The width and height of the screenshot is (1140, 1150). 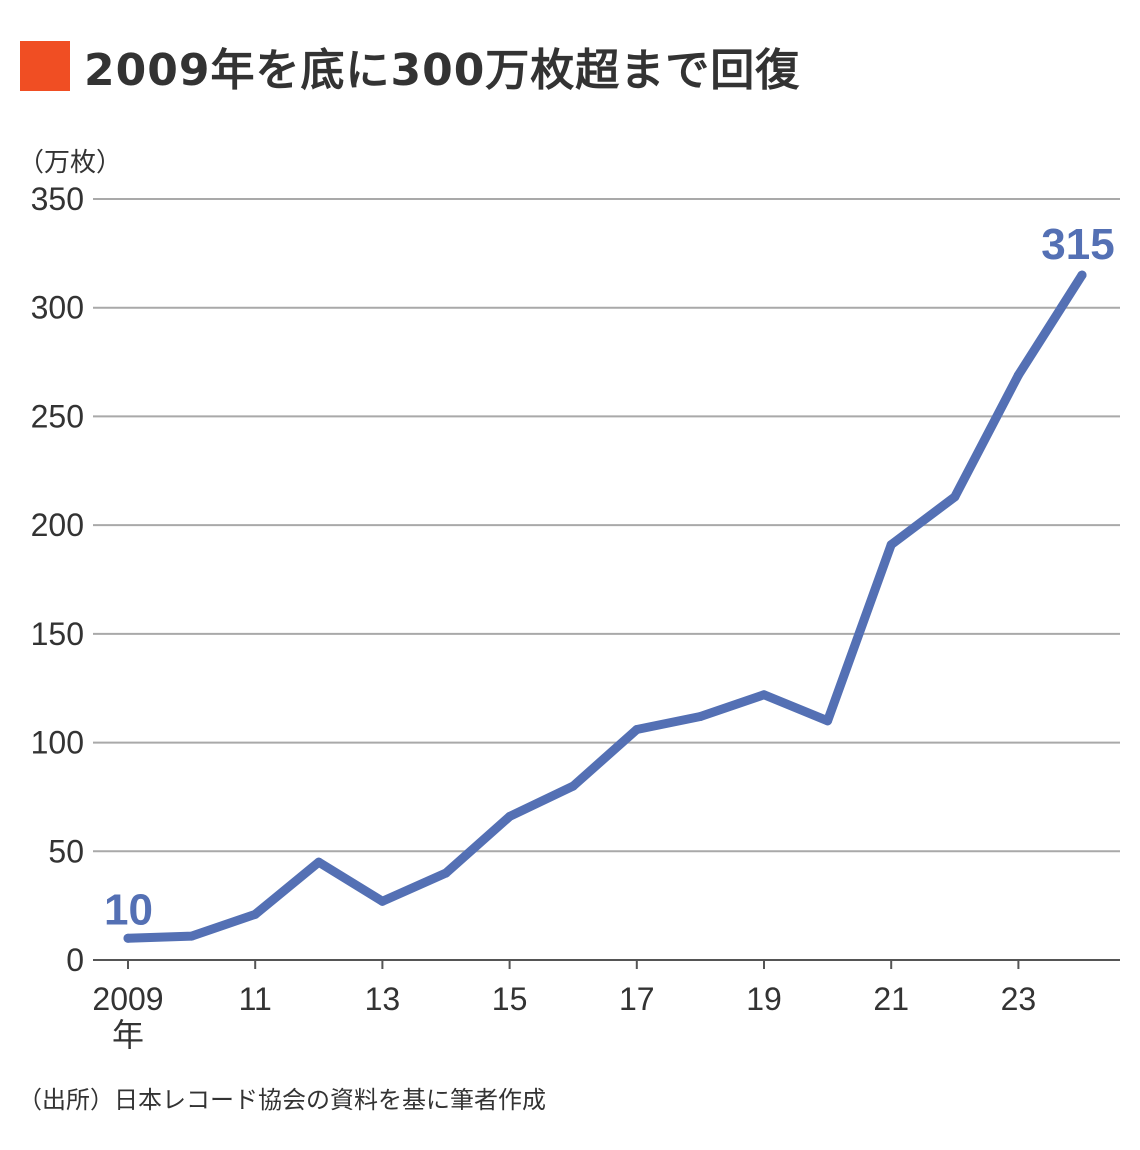 What do you see at coordinates (573, 786) in the screenshot?
I see `data-point-2016` at bounding box center [573, 786].